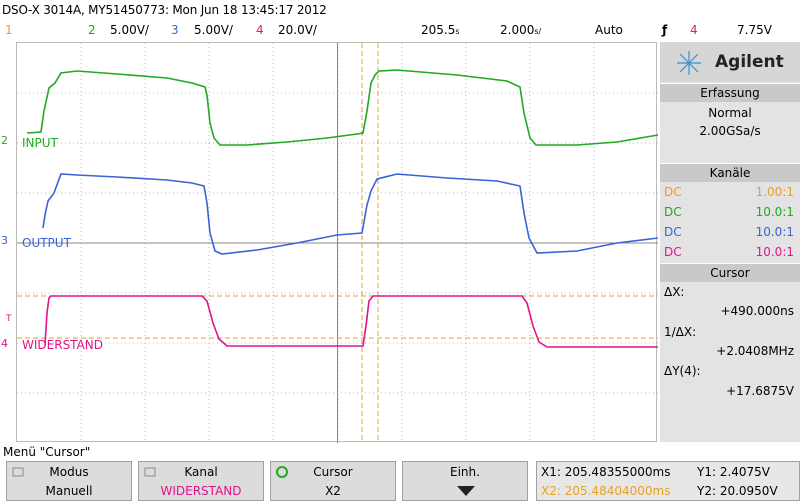  What do you see at coordinates (47, 452) in the screenshot?
I see `menu-title: Menü "Cursor"` at bounding box center [47, 452].